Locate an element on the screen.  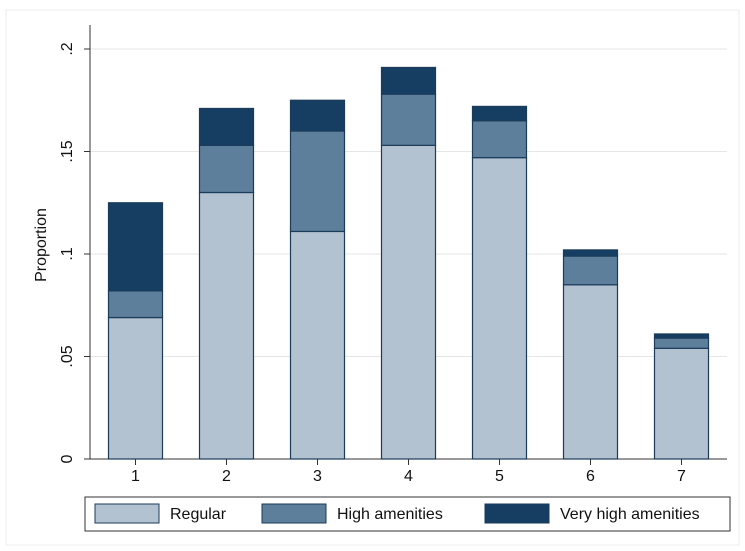
x-tick-label: 2 is located at coordinates (226, 476).